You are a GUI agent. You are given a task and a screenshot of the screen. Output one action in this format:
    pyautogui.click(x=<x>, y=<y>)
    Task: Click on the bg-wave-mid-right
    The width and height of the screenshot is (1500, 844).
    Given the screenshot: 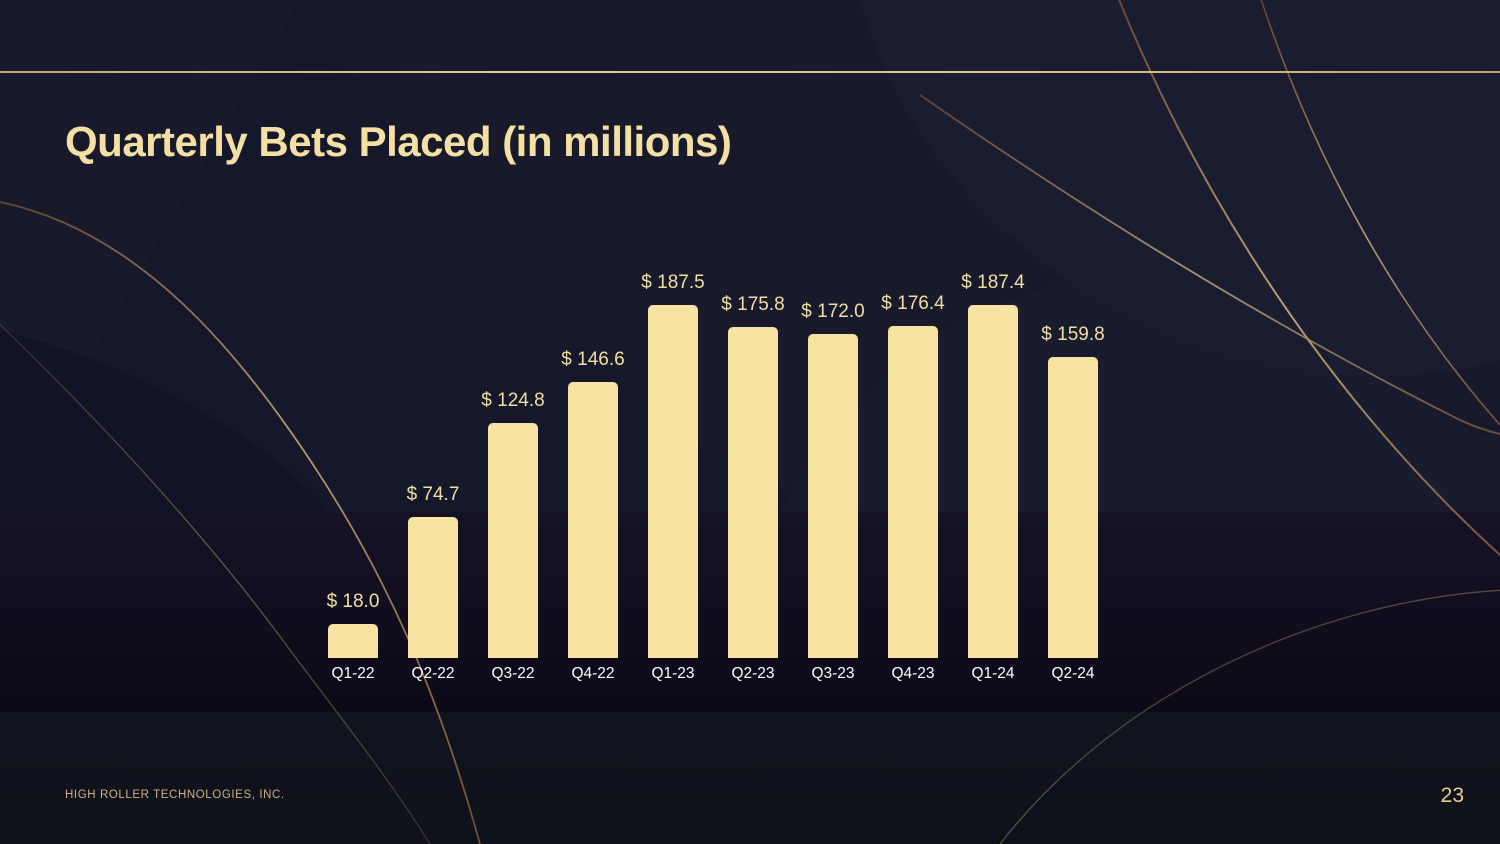 What is the action you would take?
    pyautogui.click(x=1140, y=394)
    